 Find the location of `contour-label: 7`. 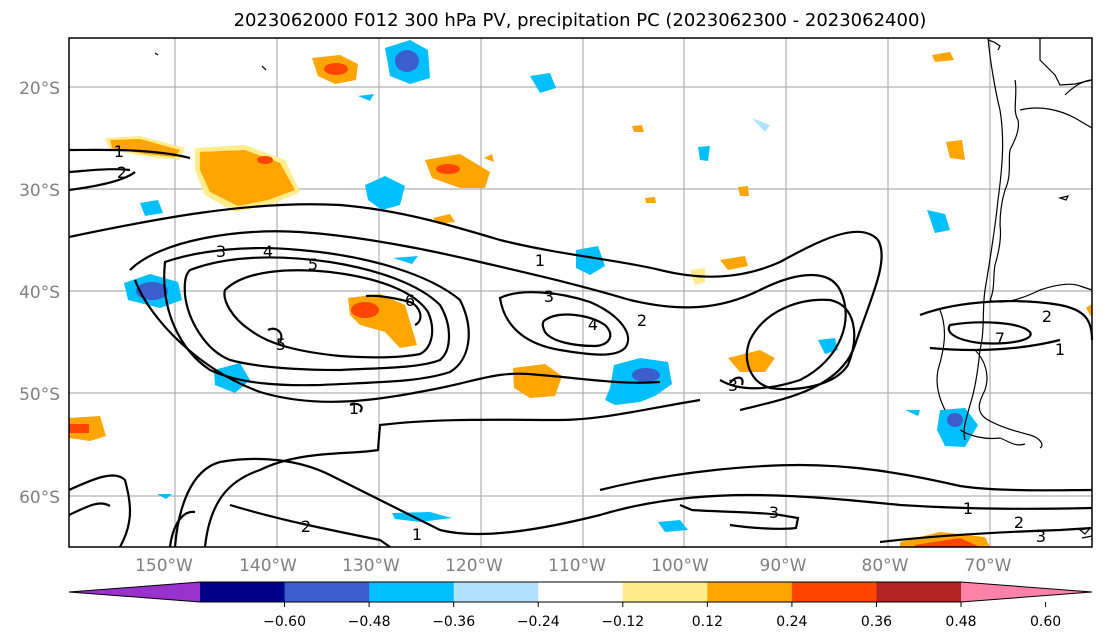

contour-label: 7 is located at coordinates (1000, 338).